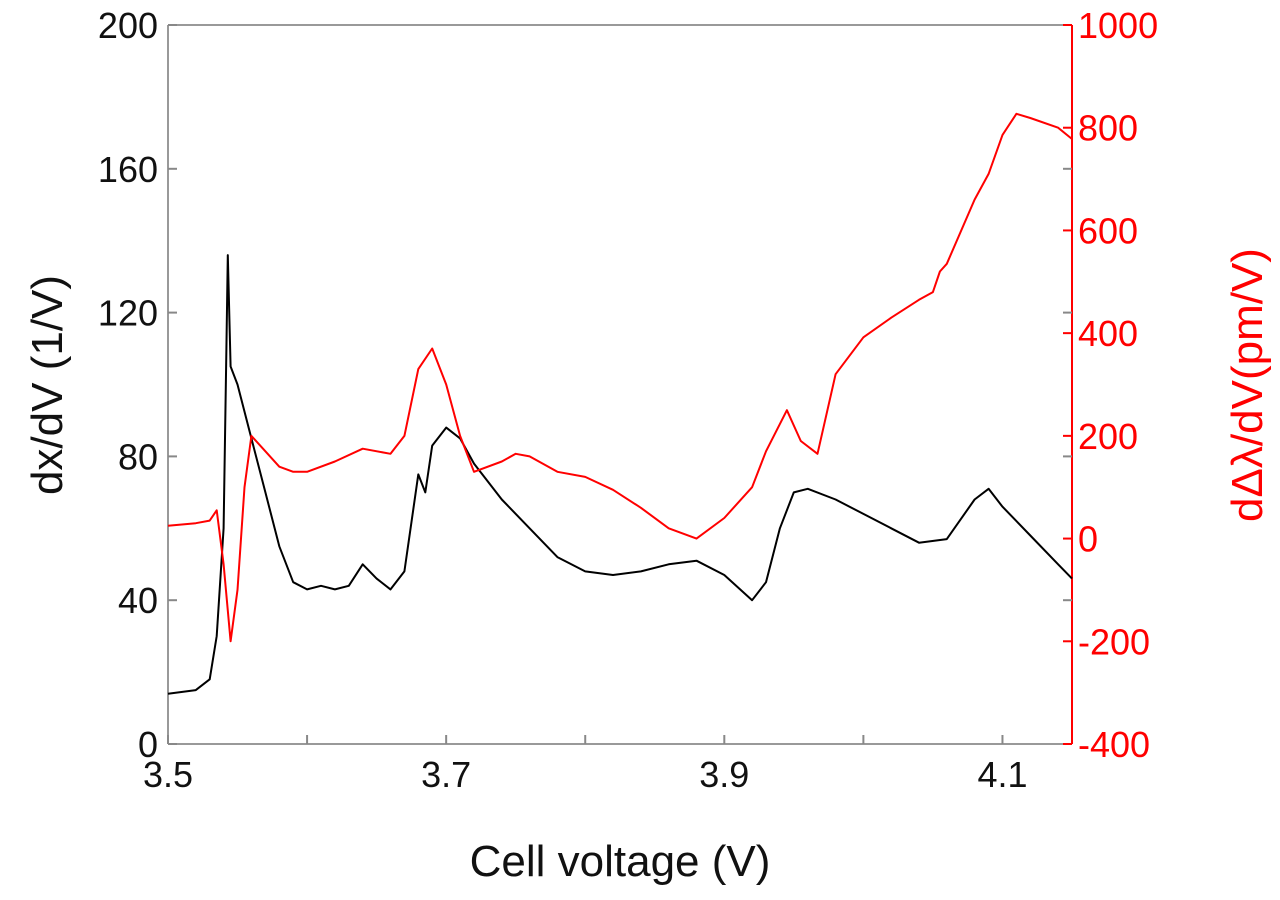 The image size is (1280, 900). Describe the element at coordinates (724, 774) in the screenshot. I see `x-tick-label: 3.9` at that location.